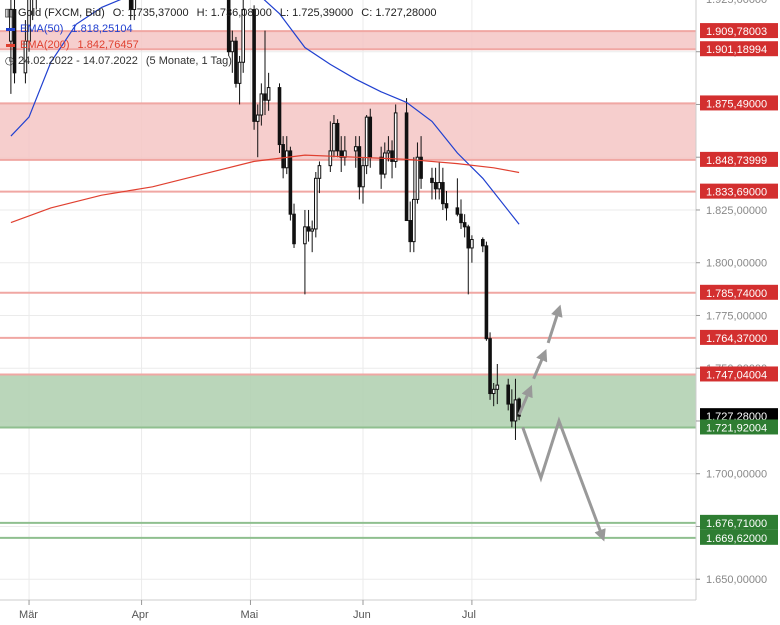 Image resolution: width=780 pixels, height=625 pixels. I want to click on legend-ema200-label: EMA(200), so click(45, 45).